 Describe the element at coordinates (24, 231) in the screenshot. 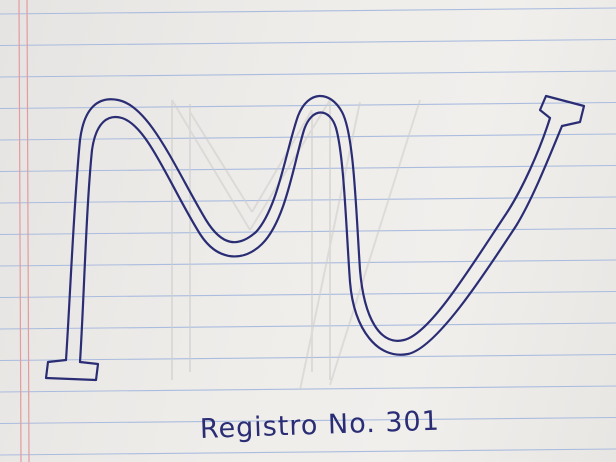

I see `margin-lines` at that location.